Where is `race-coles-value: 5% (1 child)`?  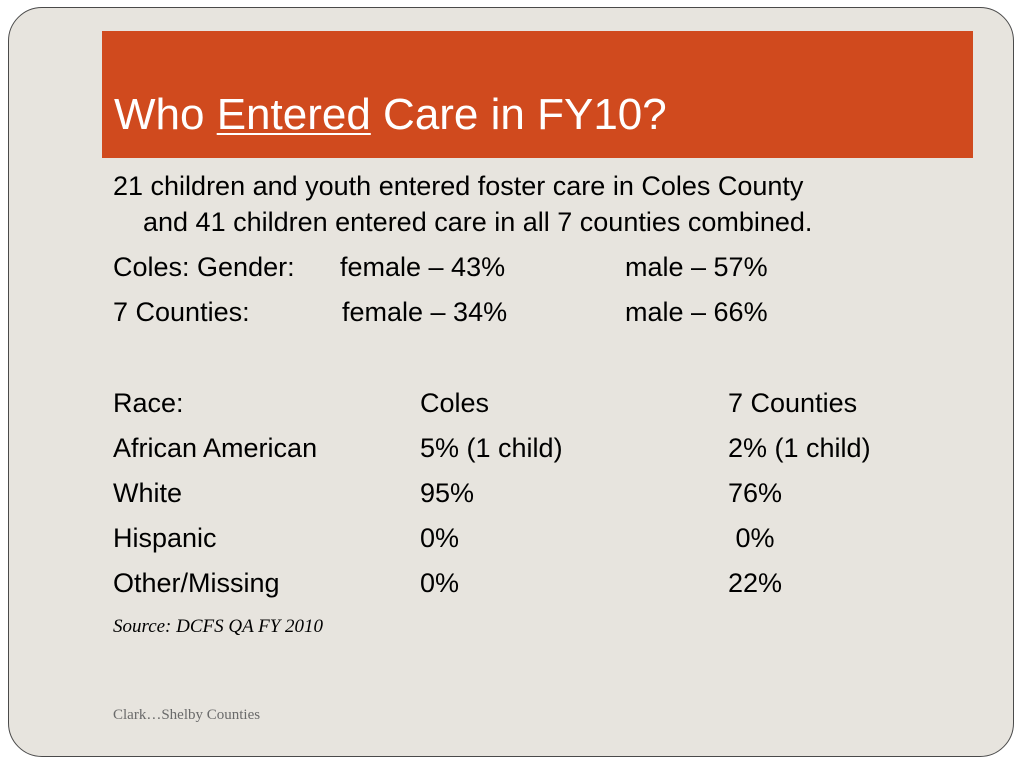
race-coles-value: 5% (1 child) is located at coordinates (491, 448).